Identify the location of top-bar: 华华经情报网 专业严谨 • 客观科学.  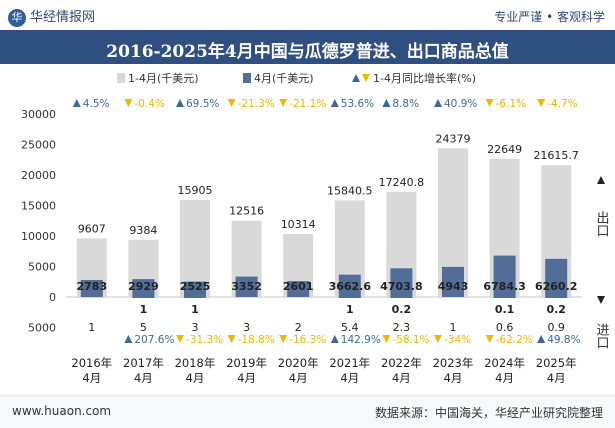
(307, 15).